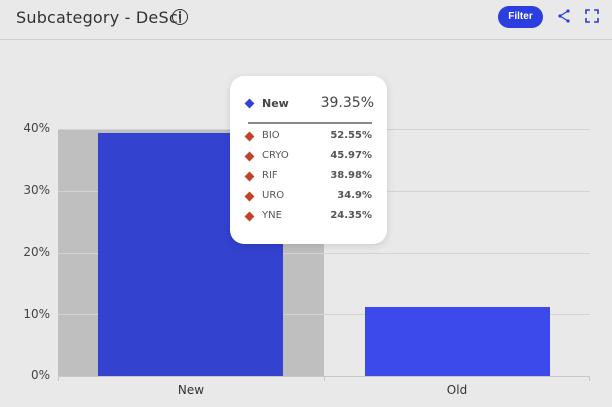  Describe the element at coordinates (564, 16) in the screenshot. I see `share-icon` at that location.